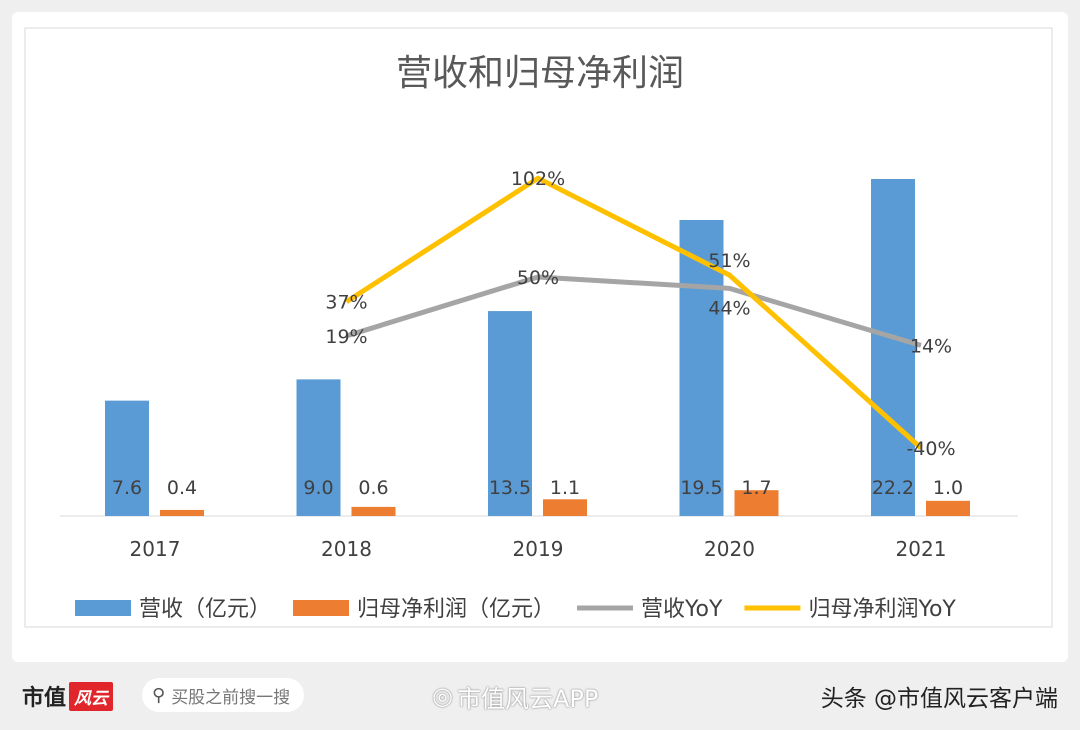 The height and width of the screenshot is (730, 1080). What do you see at coordinates (538, 179) in the screenshot?
I see `line-data-label: 102%` at bounding box center [538, 179].